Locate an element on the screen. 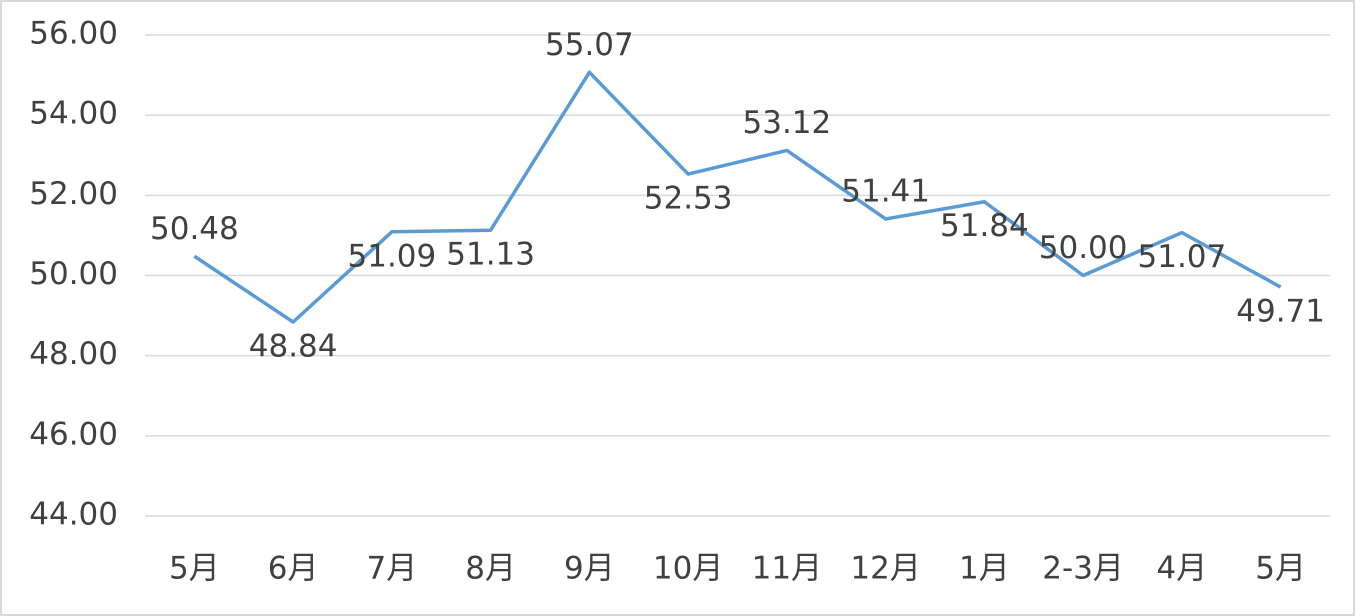 The width and height of the screenshot is (1355, 616). y-tick-label: 46.00 is located at coordinates (73, 434).